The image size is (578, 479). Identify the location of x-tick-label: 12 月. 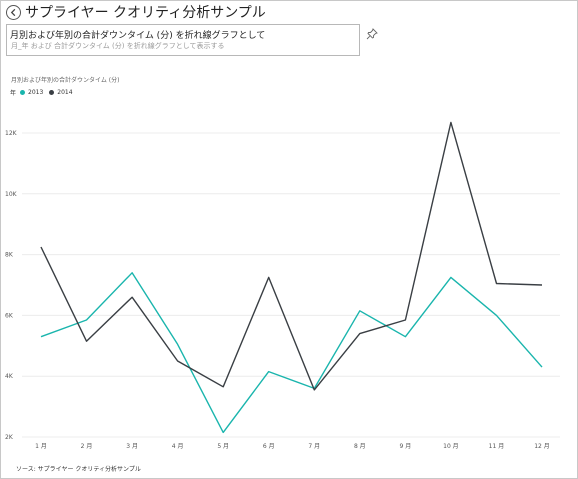
(542, 446).